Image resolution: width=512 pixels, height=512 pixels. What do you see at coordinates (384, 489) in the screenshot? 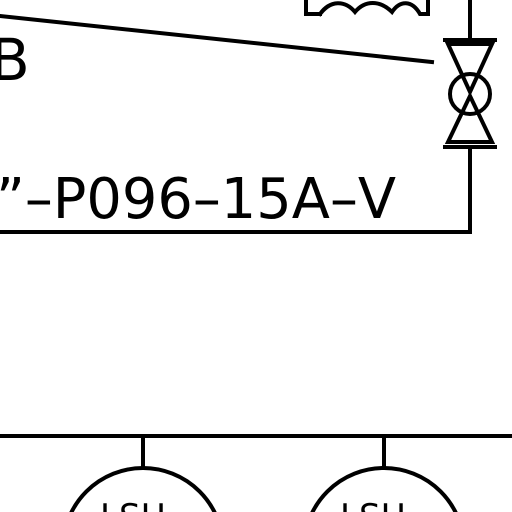
I see `instrument-bubble-right: LSH` at bounding box center [384, 489].